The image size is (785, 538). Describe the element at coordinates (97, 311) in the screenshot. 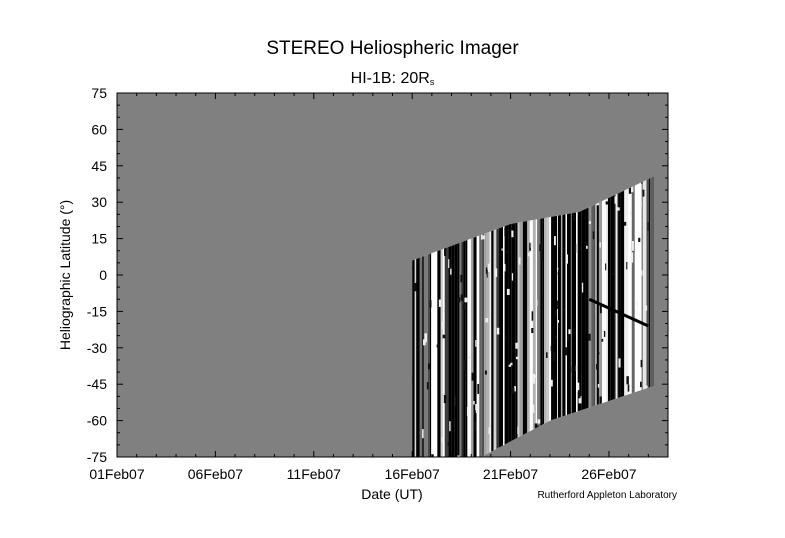

I see `y-tick-label: -15` at that location.